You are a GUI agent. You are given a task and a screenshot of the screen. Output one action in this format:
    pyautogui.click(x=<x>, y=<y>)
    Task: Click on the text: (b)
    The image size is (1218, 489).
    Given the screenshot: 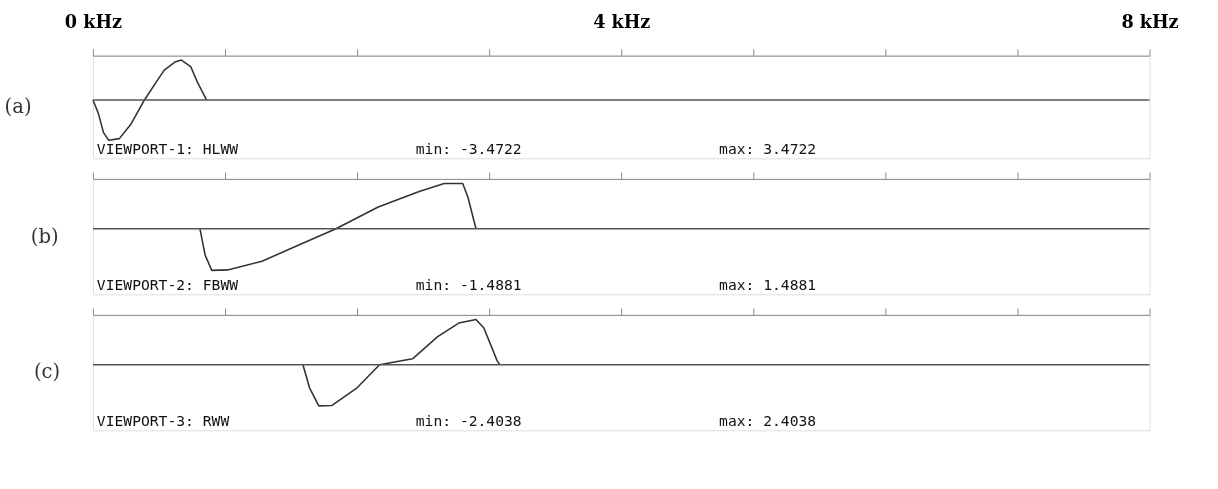 What is the action you would take?
    pyautogui.click(x=44, y=236)
    